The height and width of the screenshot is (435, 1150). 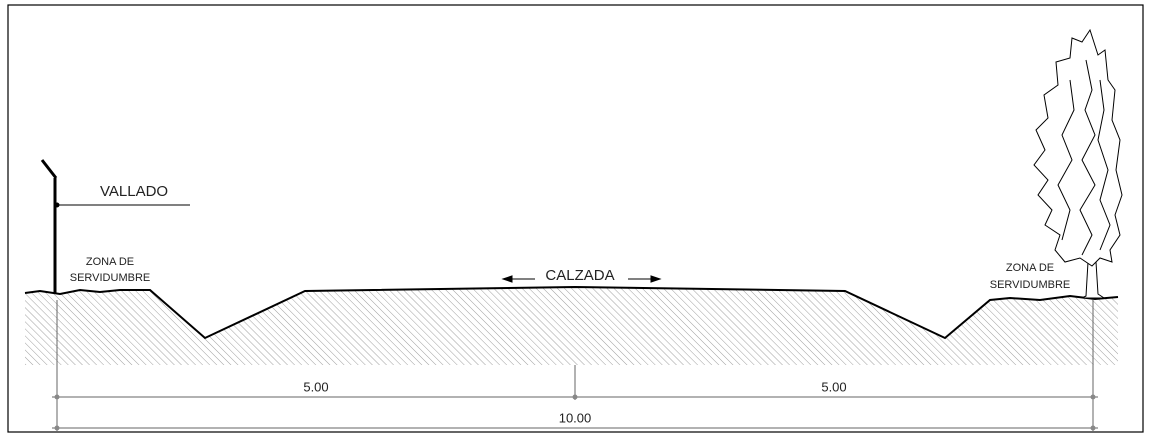 I want to click on roadway-label: CALZADA, so click(x=579, y=275).